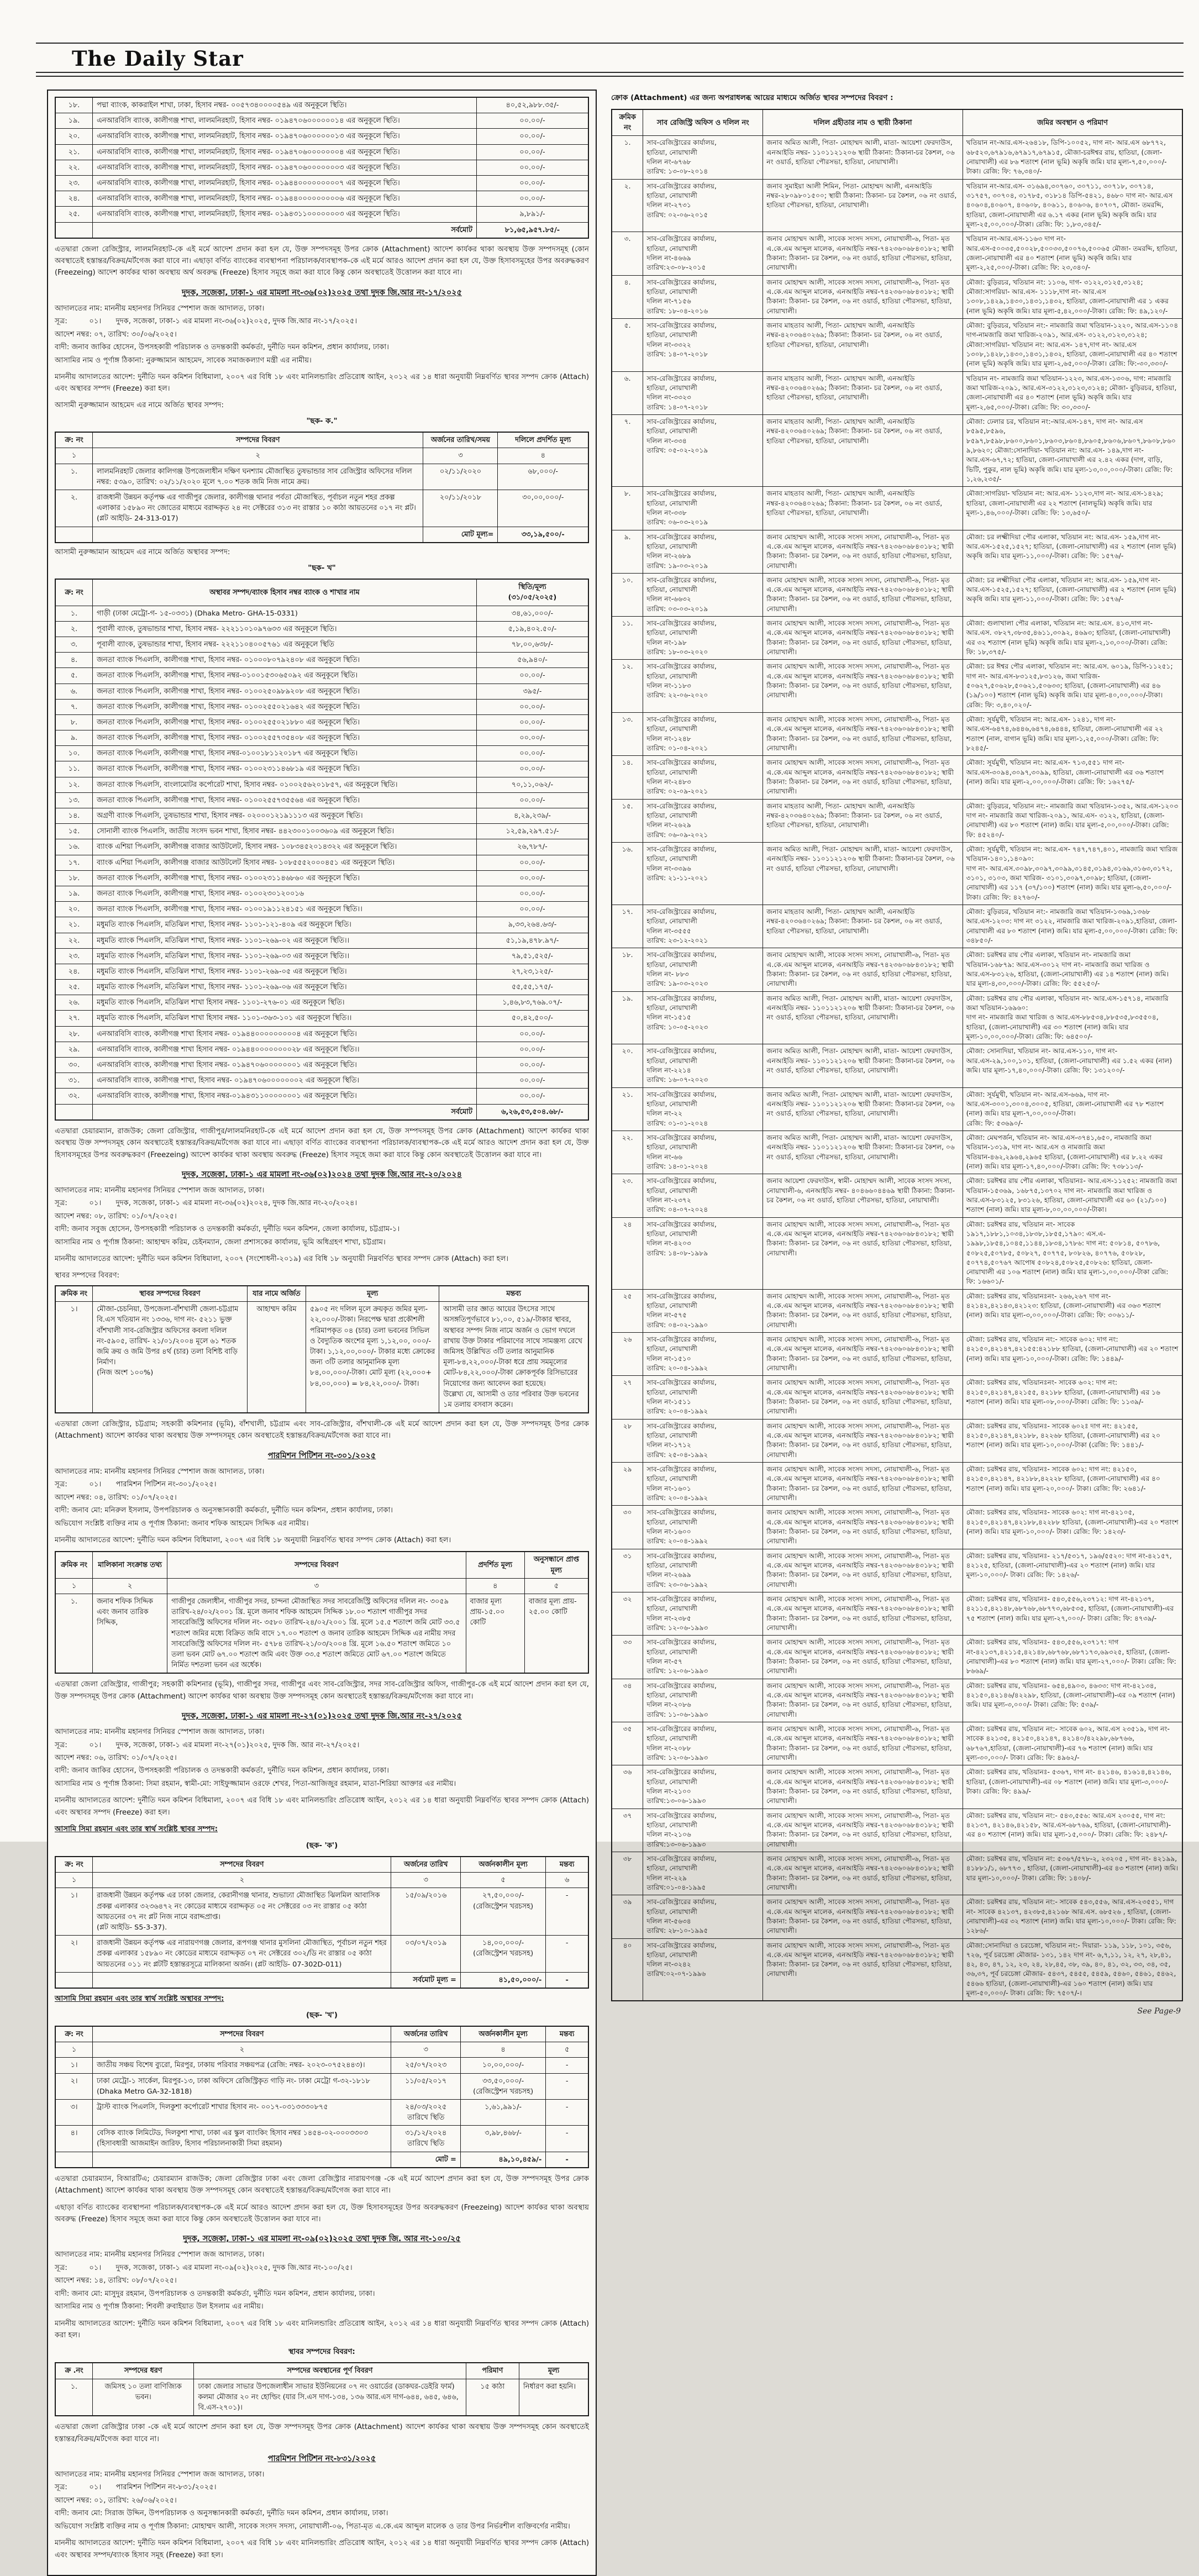 This screenshot has width=1199, height=2576. I want to click on table-cell: বাজার মূল্য প্রায়-১৫.০০ কোটি, so click(495, 1634).